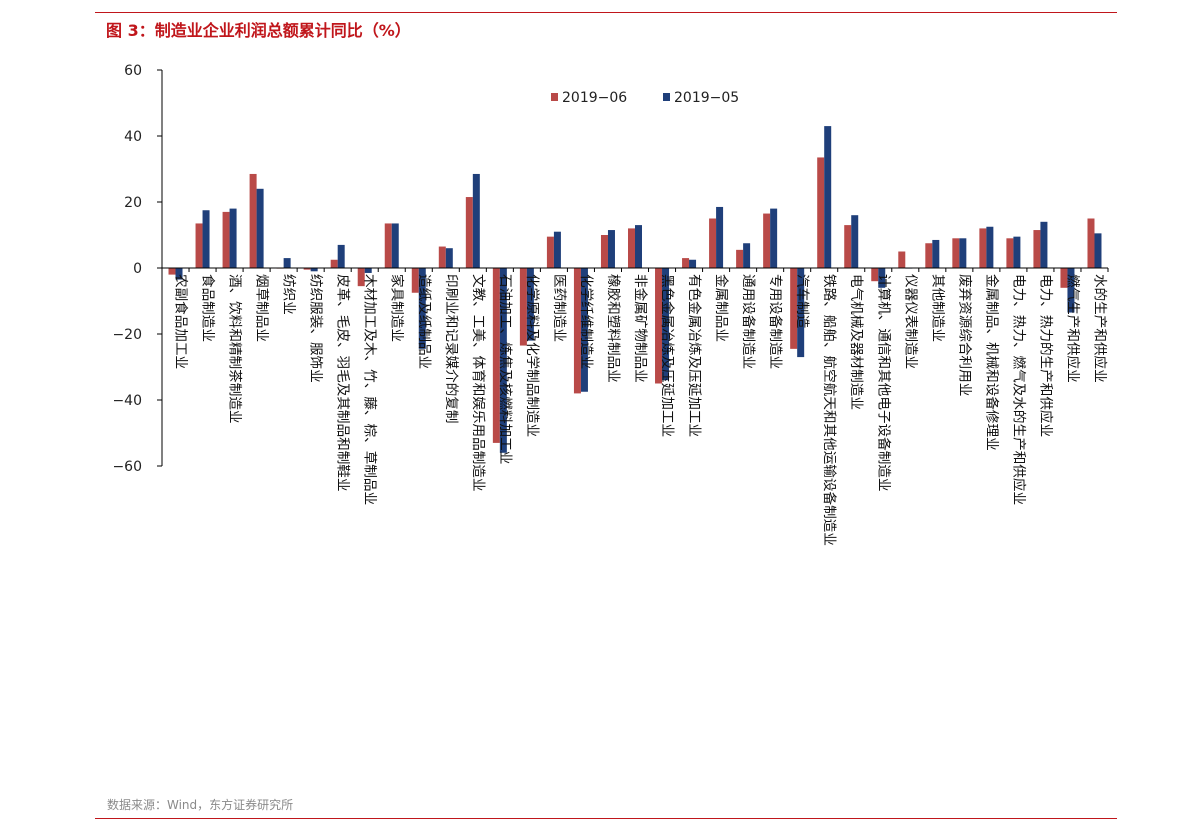  I want to click on x-tick-label: 其他制造业, so click(937, 308).